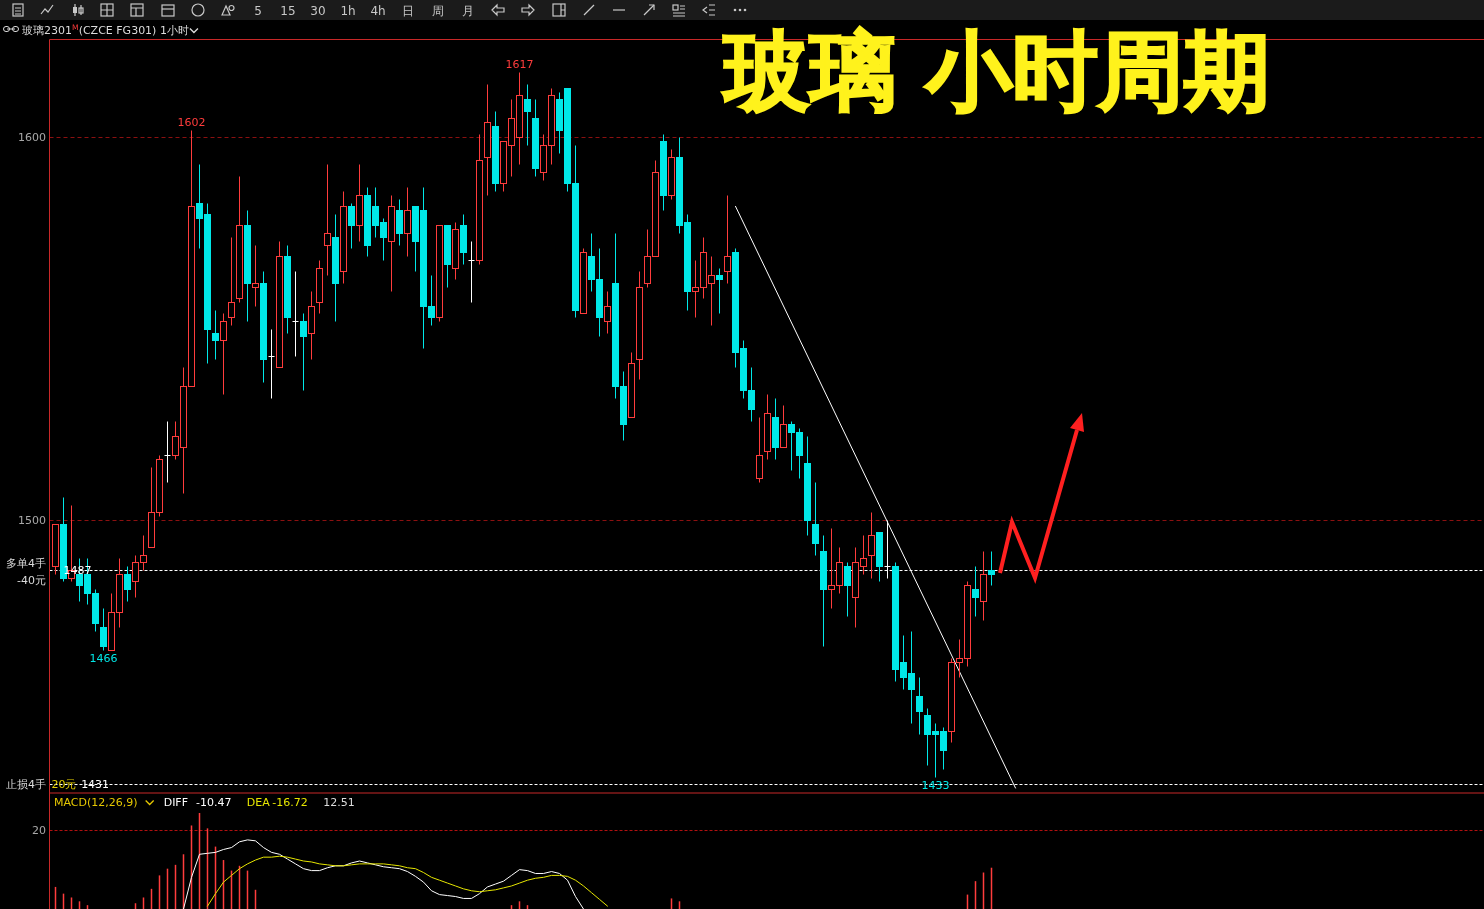 The image size is (1484, 909). What do you see at coordinates (32, 520) in the screenshot?
I see `y-tick-label: 1500` at bounding box center [32, 520].